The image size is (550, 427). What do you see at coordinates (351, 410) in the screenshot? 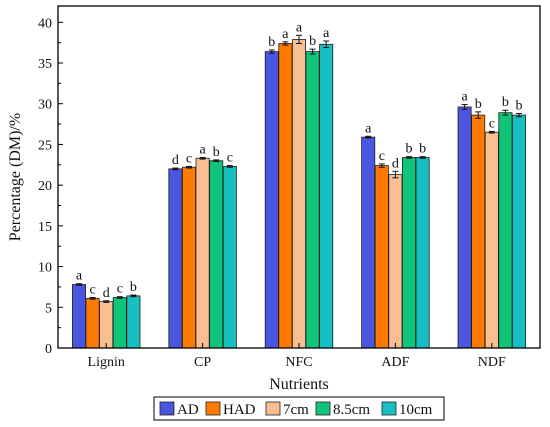
I see `legend-label: 8.5cm` at bounding box center [351, 410].